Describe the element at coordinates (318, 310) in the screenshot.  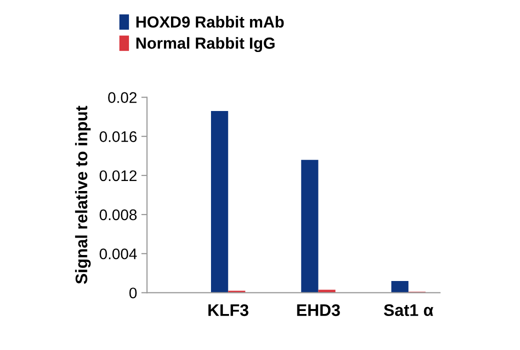
I see `x-tick-label: EHD3` at that location.